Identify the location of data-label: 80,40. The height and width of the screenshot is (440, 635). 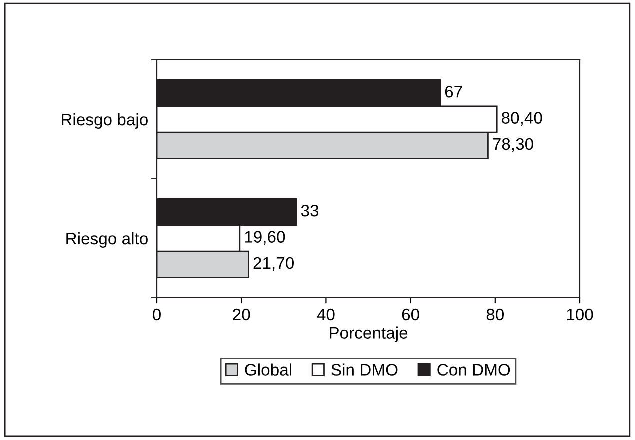
(522, 119).